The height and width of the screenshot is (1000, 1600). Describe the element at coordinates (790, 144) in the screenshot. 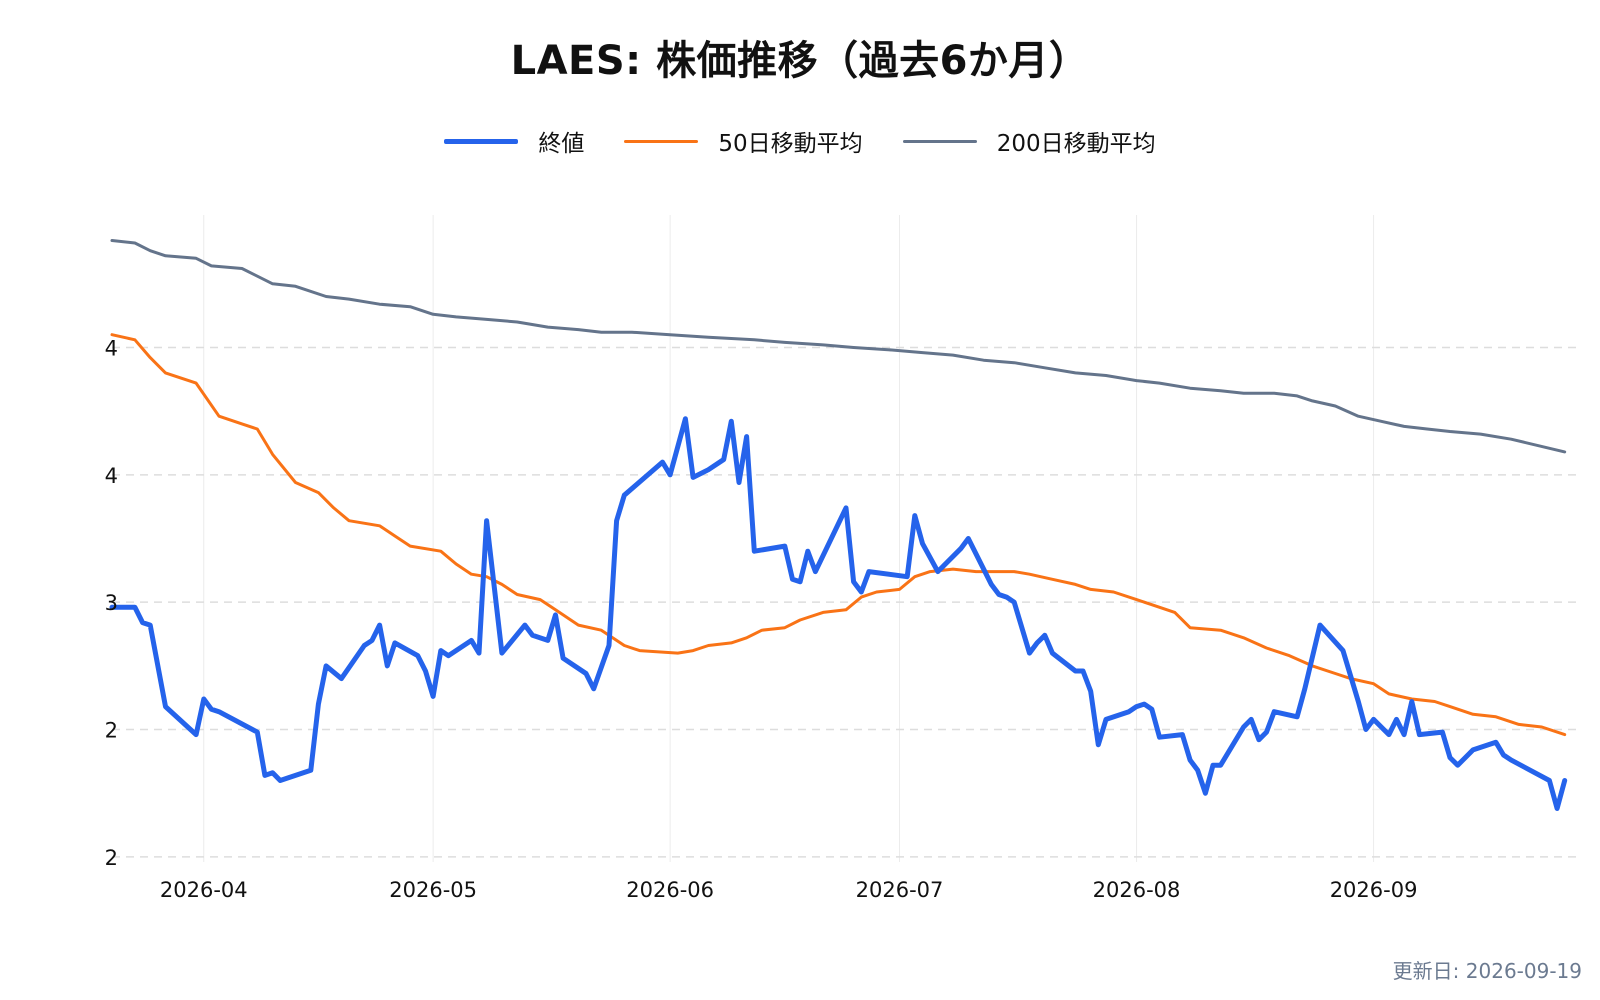

I see `legend-label-ma50: 50日移動平均` at that location.